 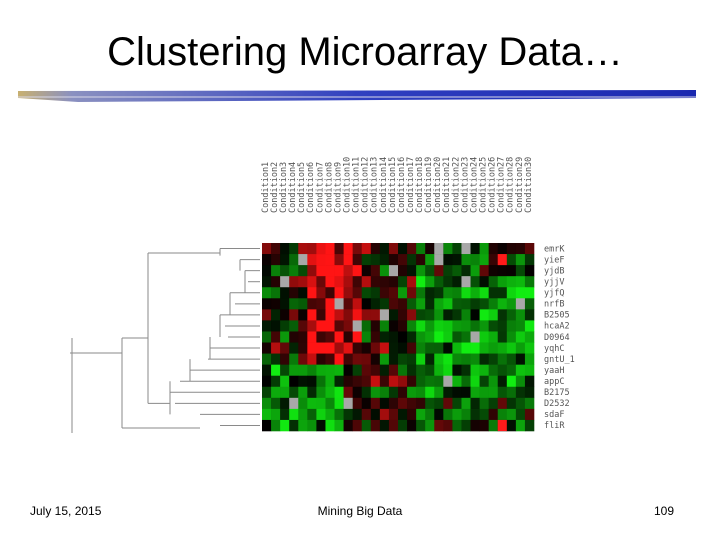 I want to click on row-label: yjdB, so click(x=554, y=271).